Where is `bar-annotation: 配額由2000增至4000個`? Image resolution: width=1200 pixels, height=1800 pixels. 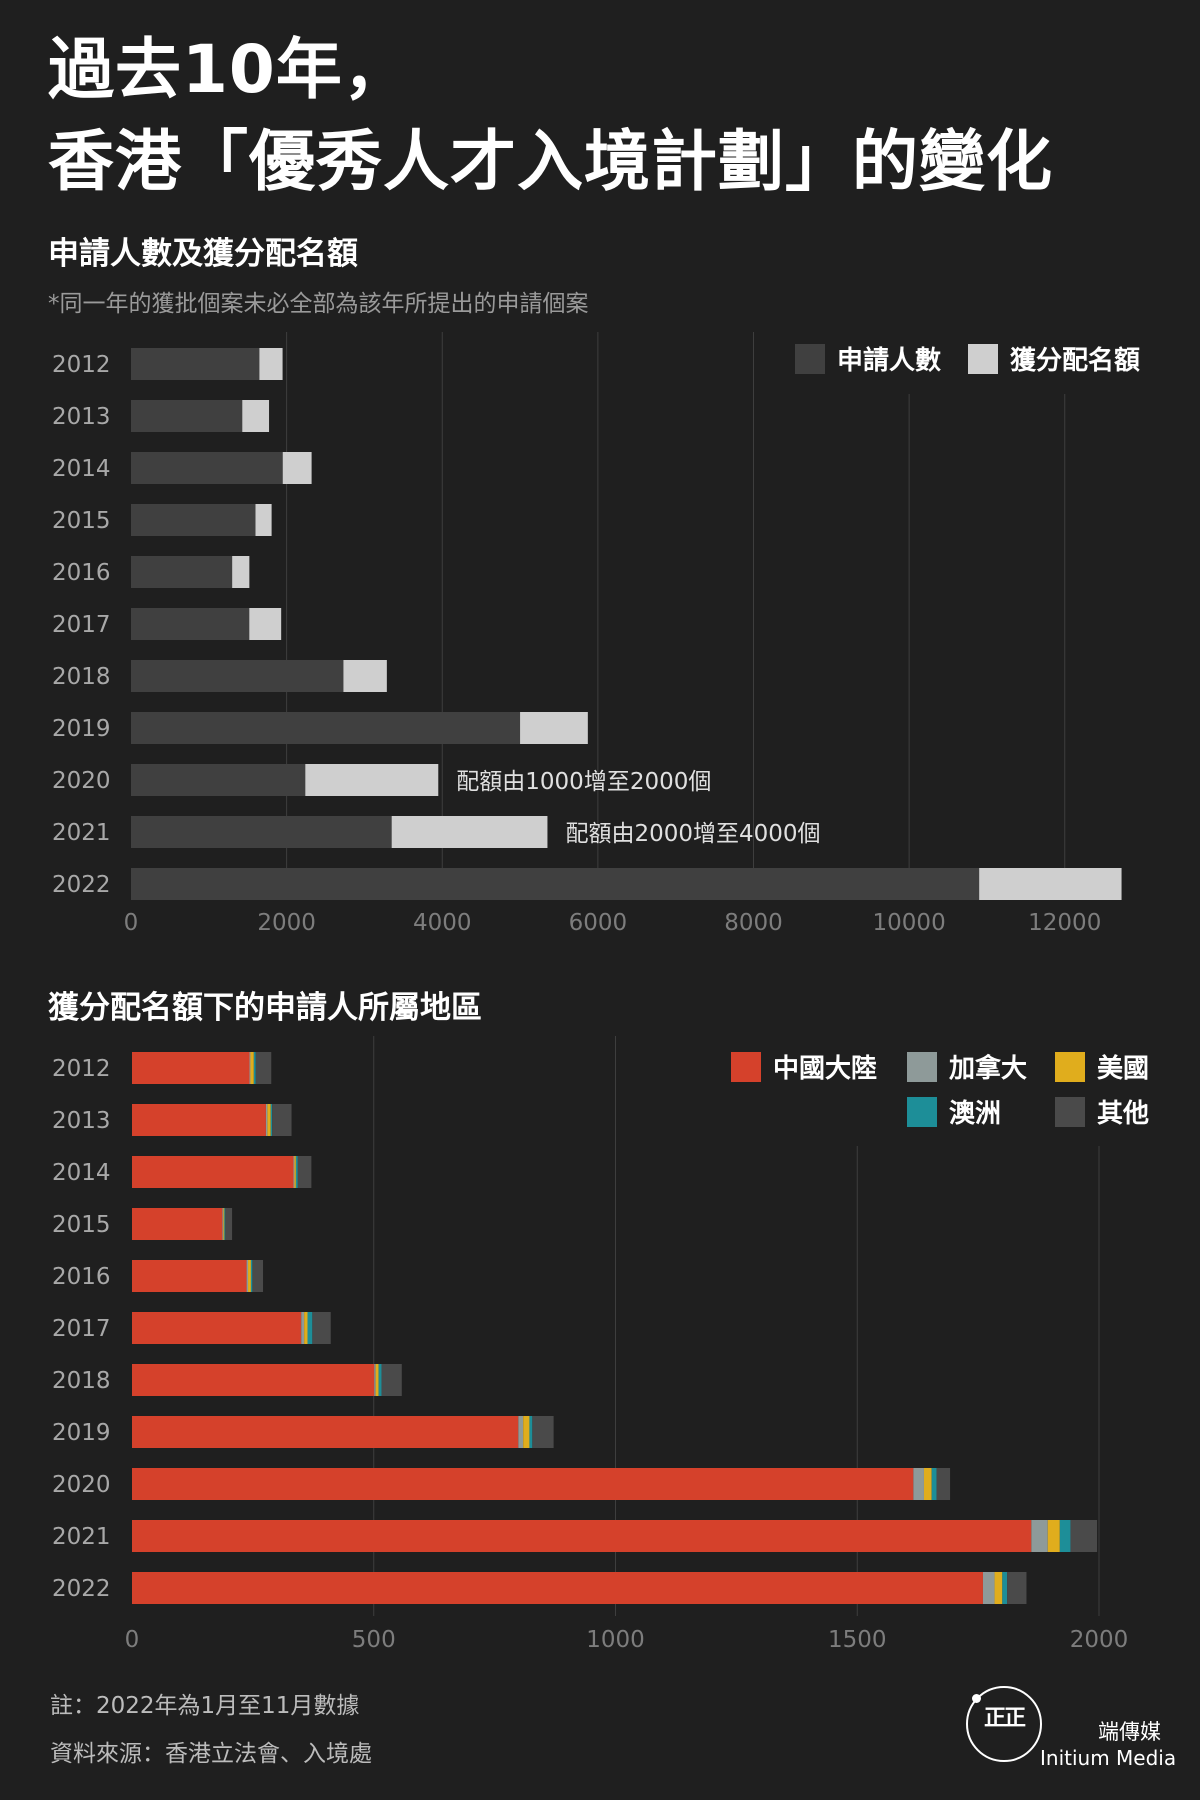 bar-annotation: 配額由2000增至4000個 is located at coordinates (692, 834).